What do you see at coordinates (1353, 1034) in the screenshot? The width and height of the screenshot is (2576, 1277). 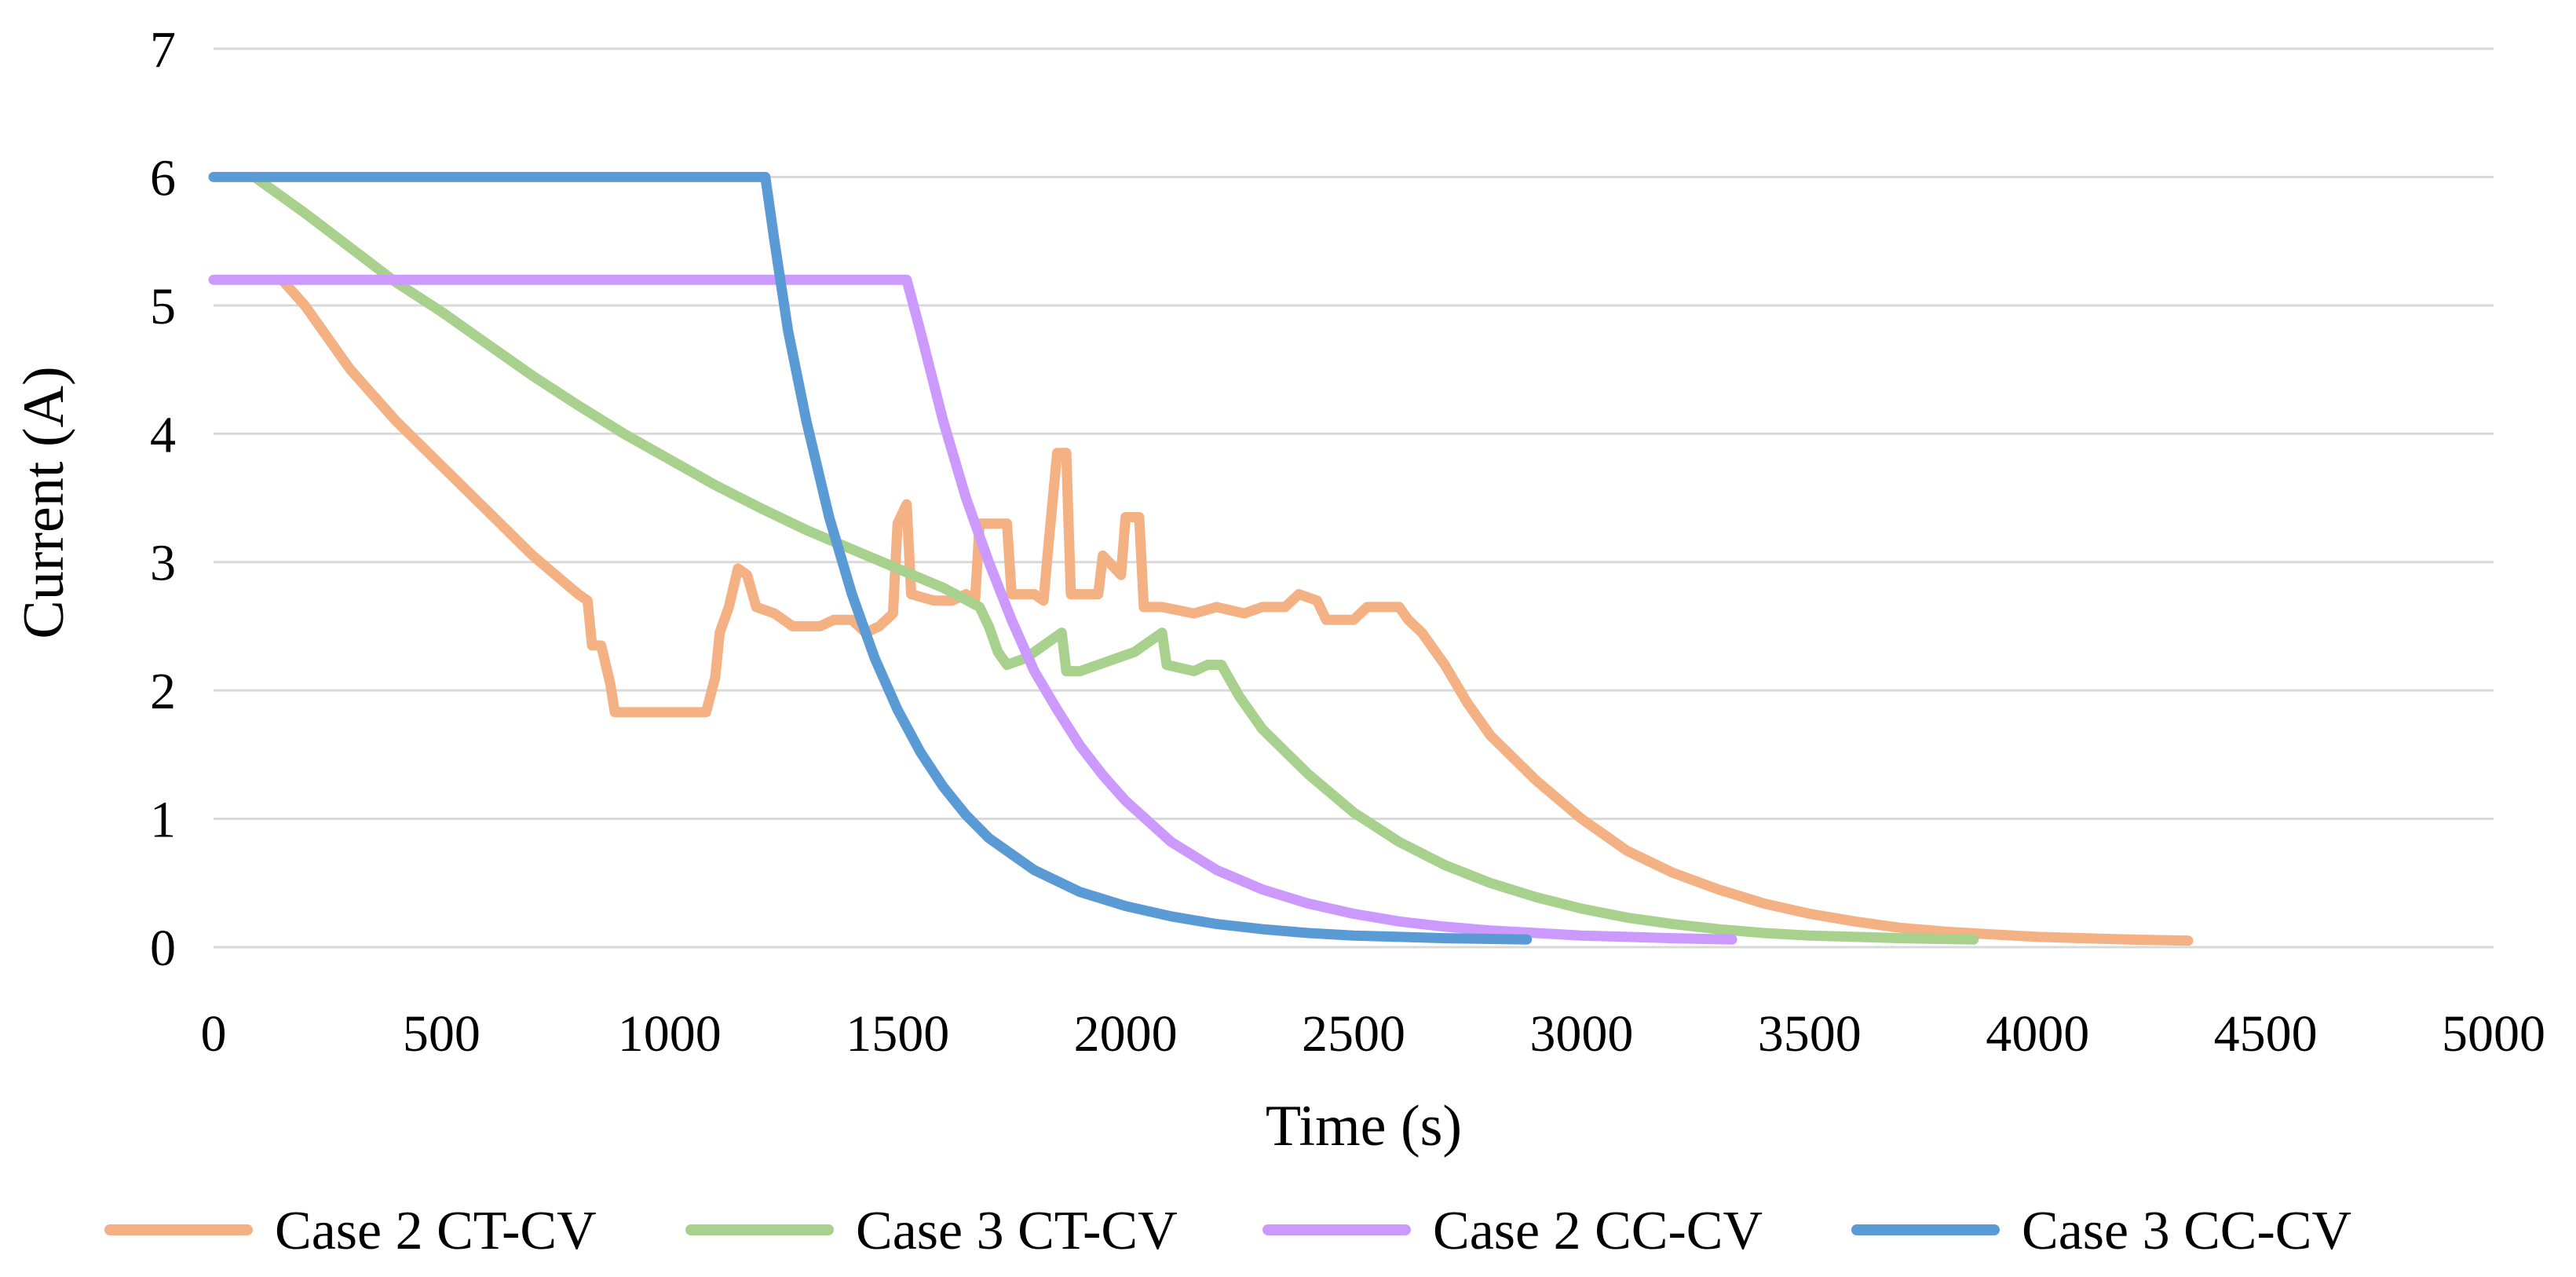 I see `x-tick-label: 2500` at bounding box center [1353, 1034].